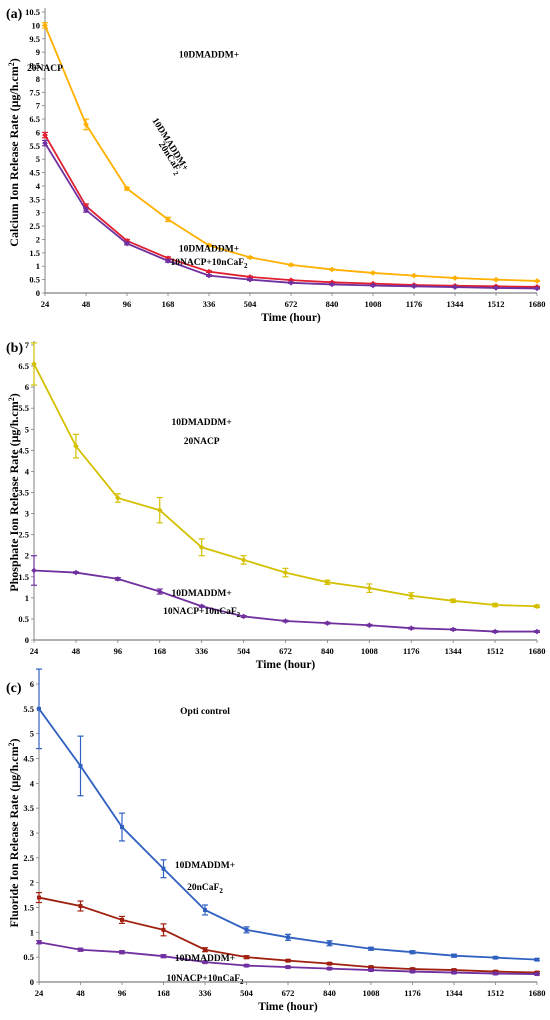 The image size is (550, 1020). I want to click on x-tick-label: 24, so click(39, 993).